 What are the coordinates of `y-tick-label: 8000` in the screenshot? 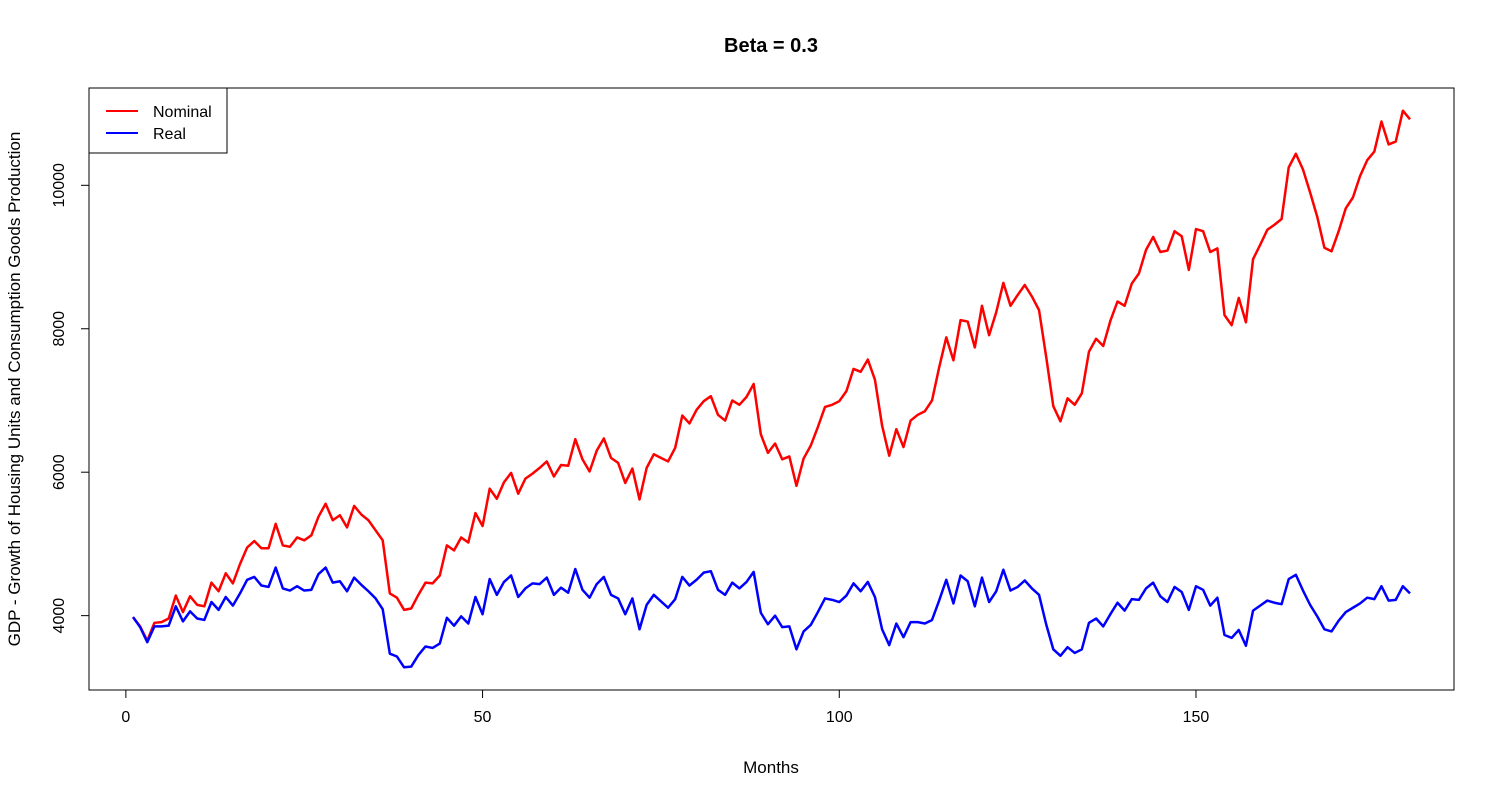 It's located at (59, 329).